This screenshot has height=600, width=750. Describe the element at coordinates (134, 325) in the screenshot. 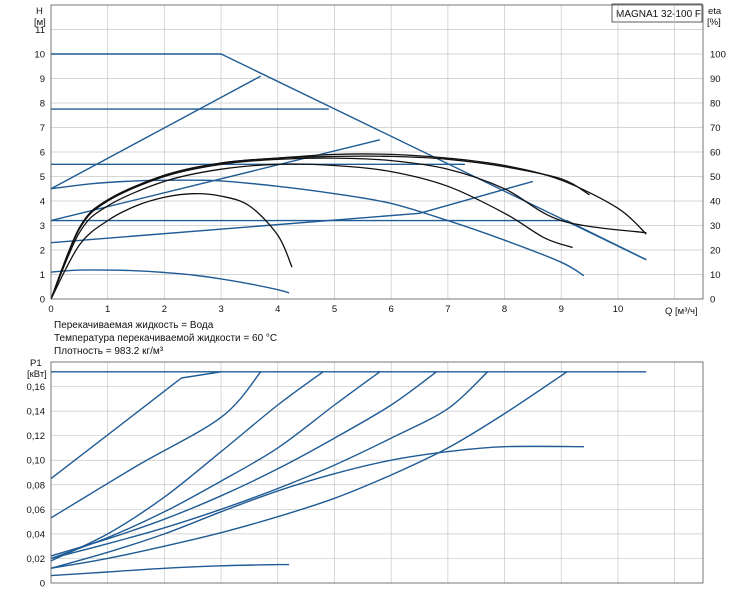

I see `note-fluid: Перекачиваемая жидкость = Вода` at that location.